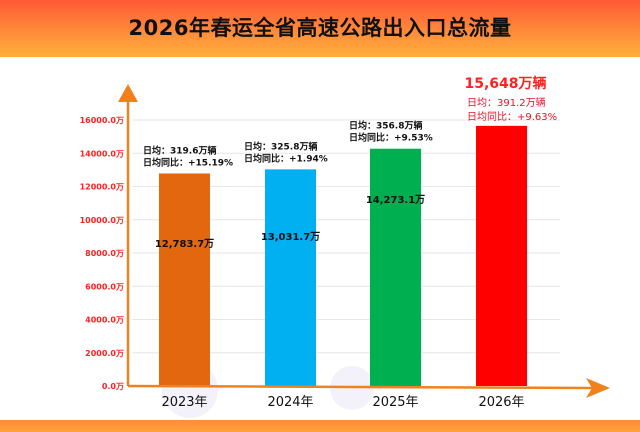  Describe the element at coordinates (184, 402) in the screenshot. I see `x-tick-label: 2023年` at that location.